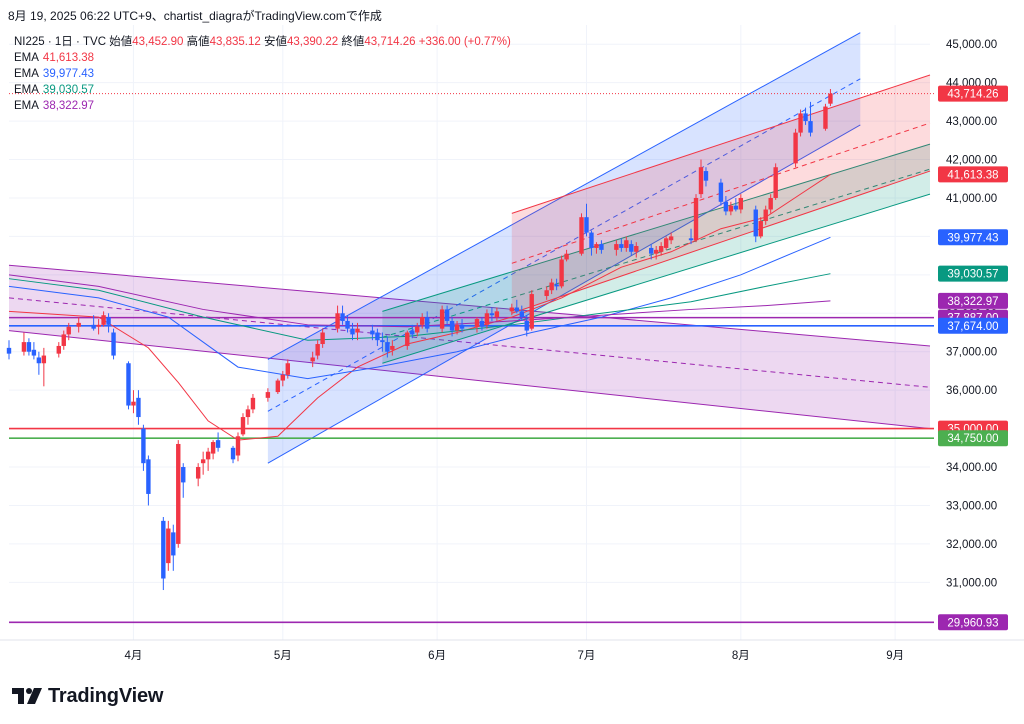 The width and height of the screenshot is (1024, 724). I want to click on ema-row-2: EMA 39,977.43, so click(262, 74).